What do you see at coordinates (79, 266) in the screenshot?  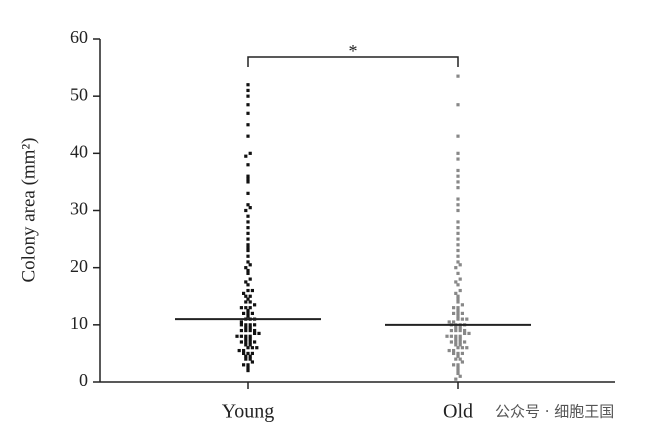 I see `y-tick-label: 20` at bounding box center [79, 266].